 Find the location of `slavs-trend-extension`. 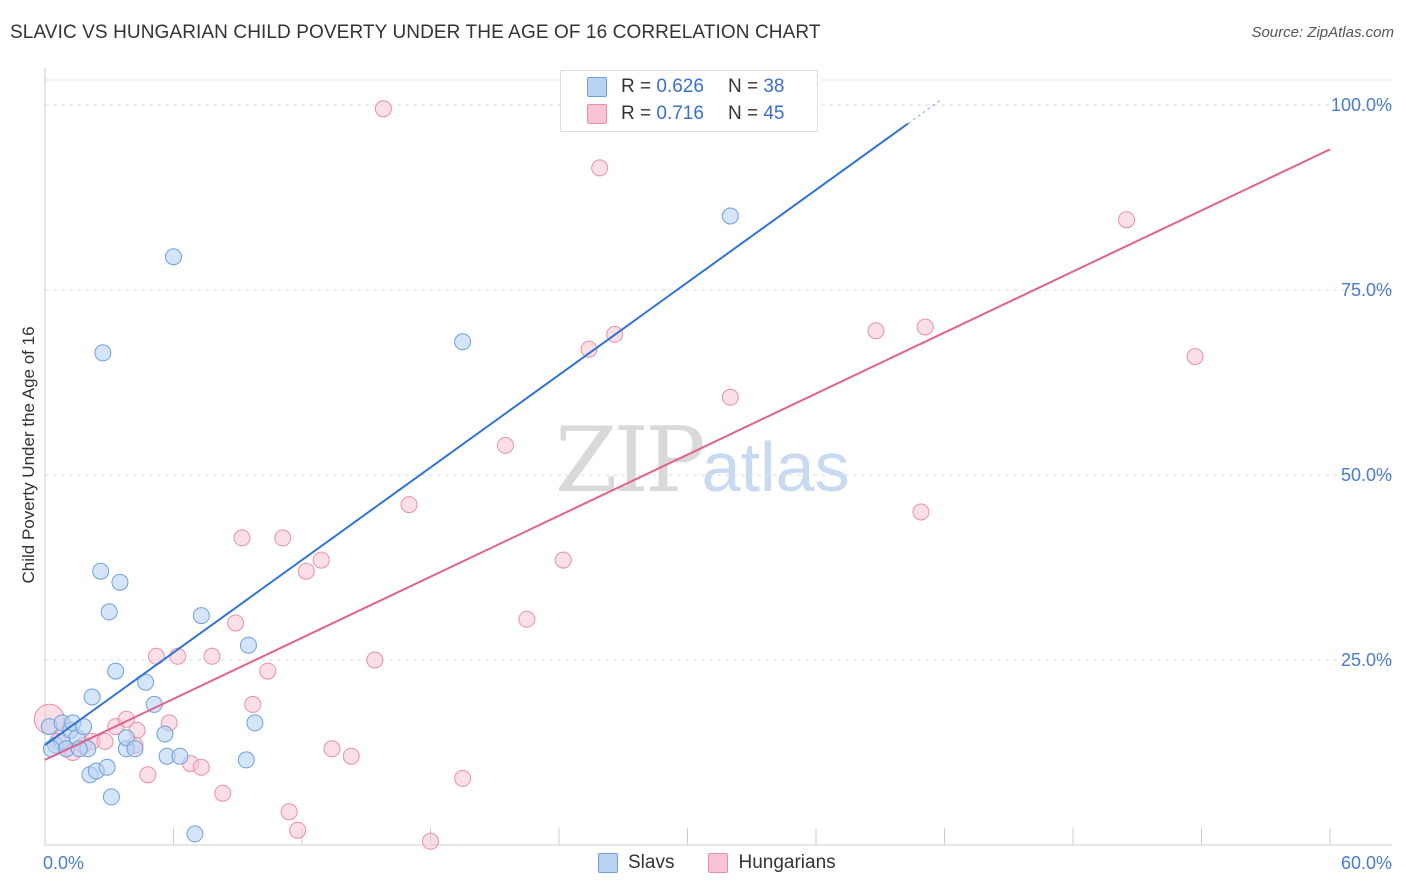

slavs-trend-extension is located at coordinates (924, 111).